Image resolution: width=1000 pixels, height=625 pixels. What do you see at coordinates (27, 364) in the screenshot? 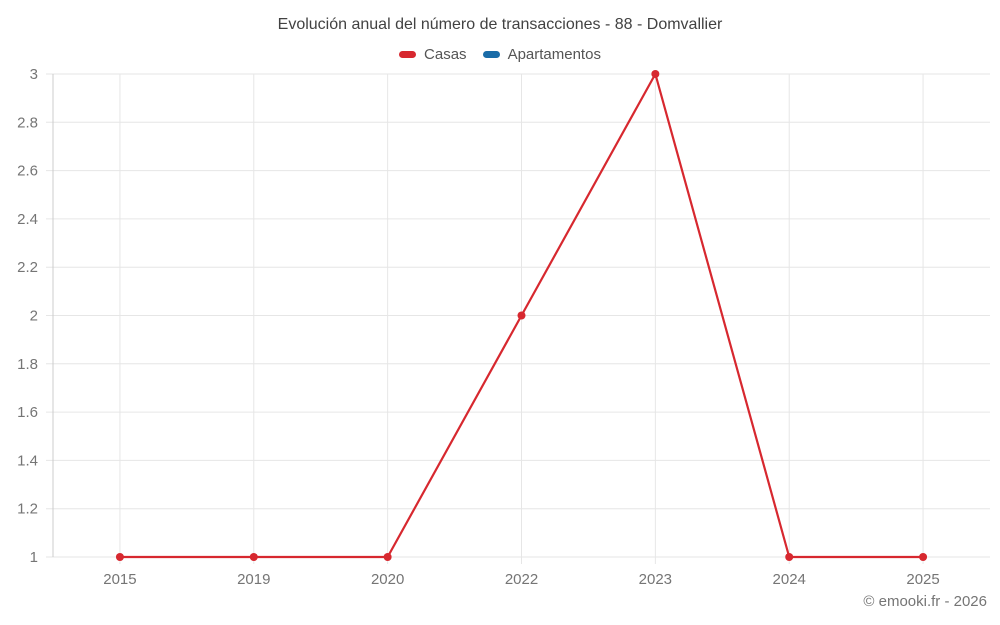
I see `y-tick-label: 1.8` at bounding box center [27, 364].